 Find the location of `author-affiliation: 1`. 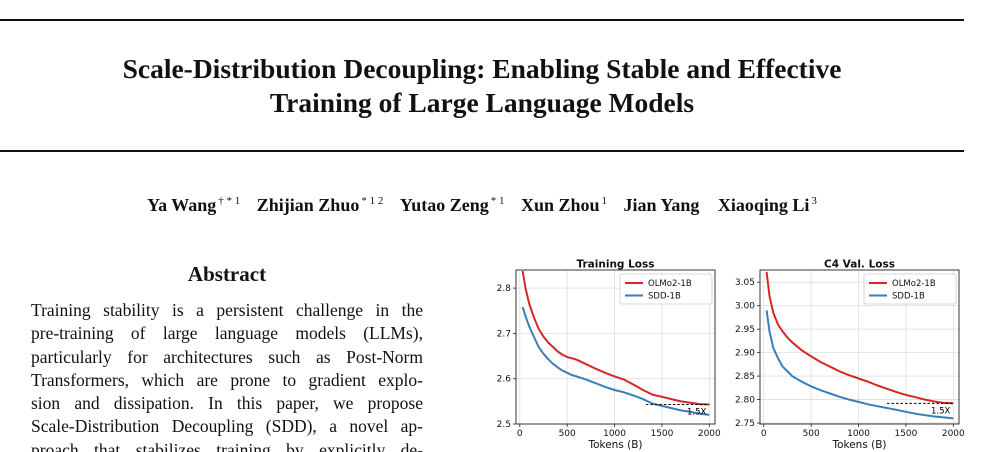

author-affiliation: 1 is located at coordinates (604, 201).